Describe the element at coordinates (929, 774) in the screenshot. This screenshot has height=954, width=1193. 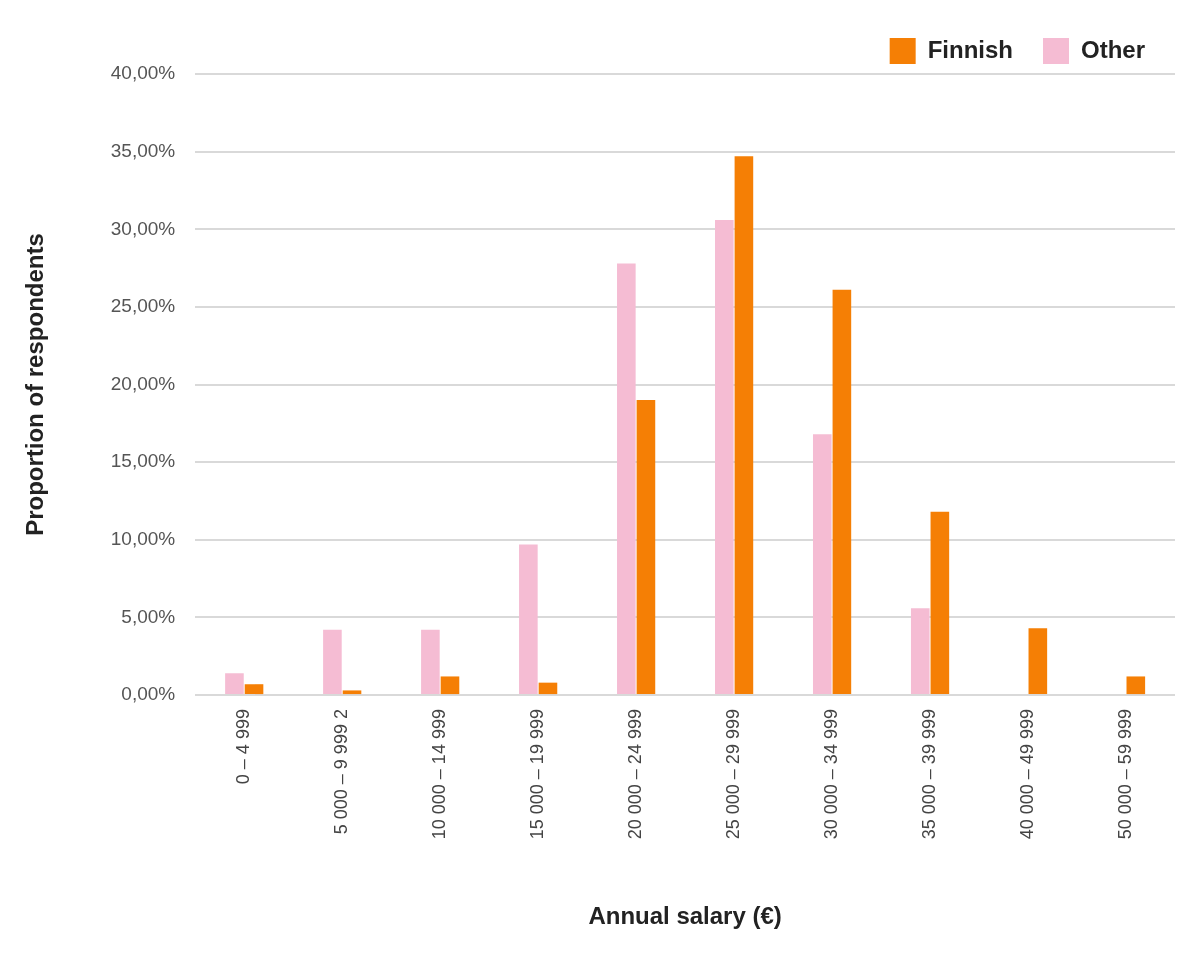
I see `x-tick-label: 35 000 – 39 999` at that location.